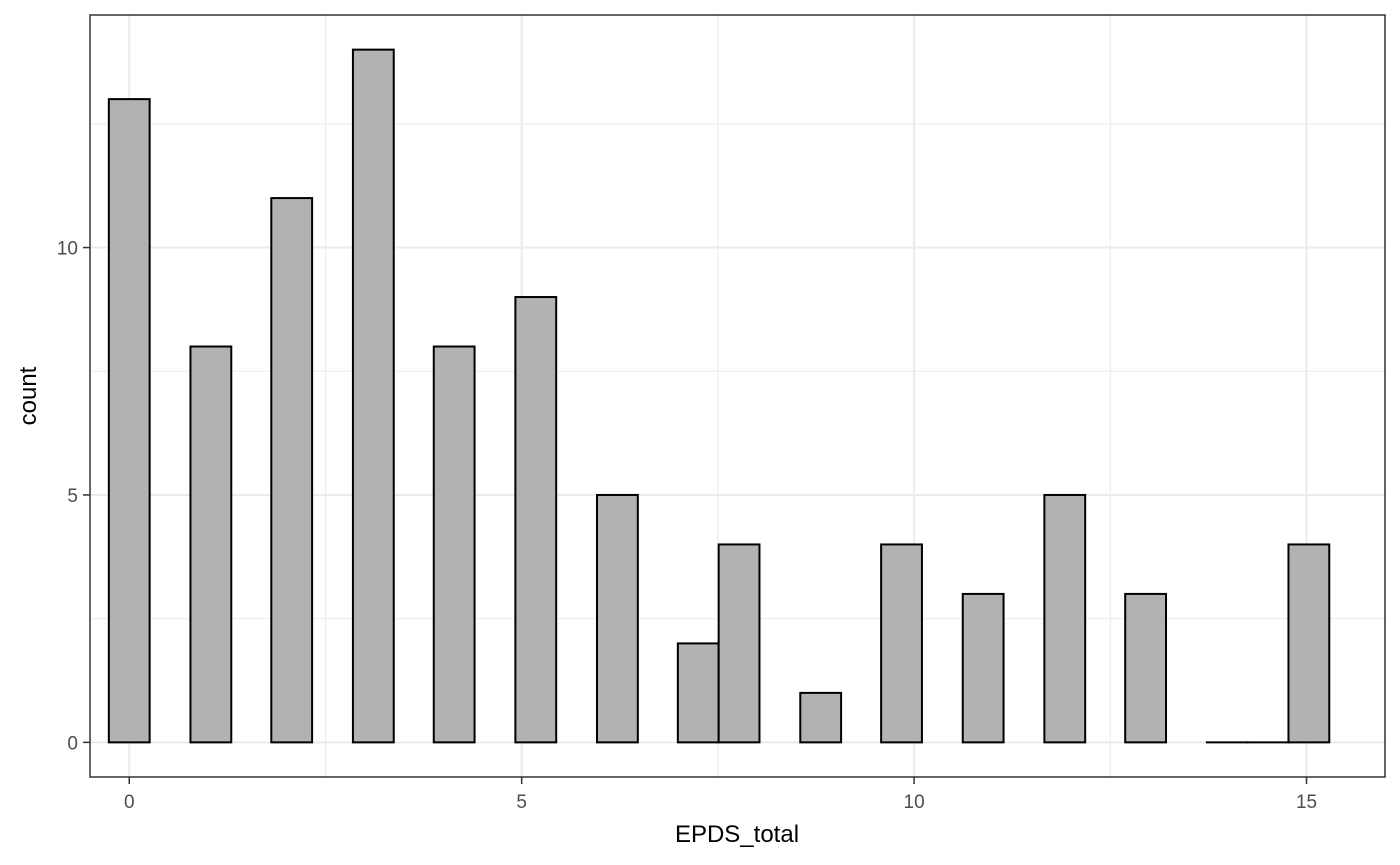 This screenshot has height=865, width=1400. What do you see at coordinates (72, 743) in the screenshot?
I see `y-tick-label-0: 0` at bounding box center [72, 743].